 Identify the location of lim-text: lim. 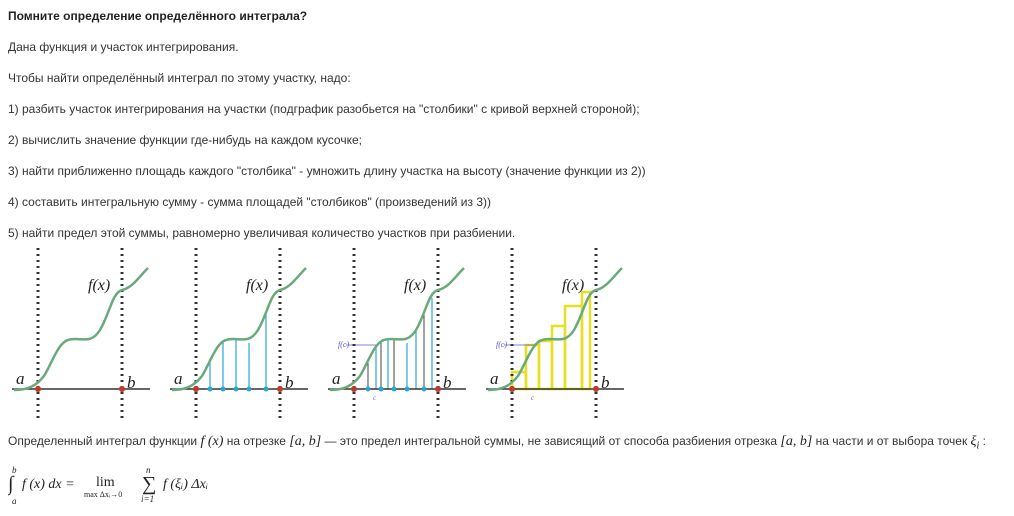
(105, 482).